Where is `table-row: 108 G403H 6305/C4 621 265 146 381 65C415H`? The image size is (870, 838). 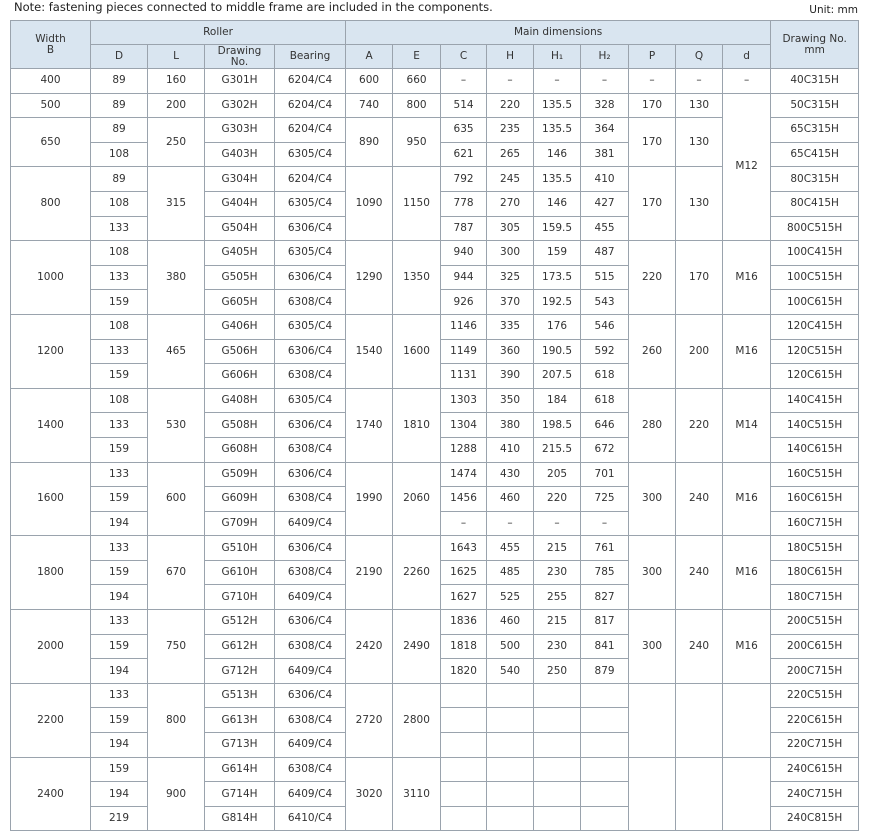 table-row: 108 G403H 6305/C4 621 265 146 381 65C415H is located at coordinates (435, 154).